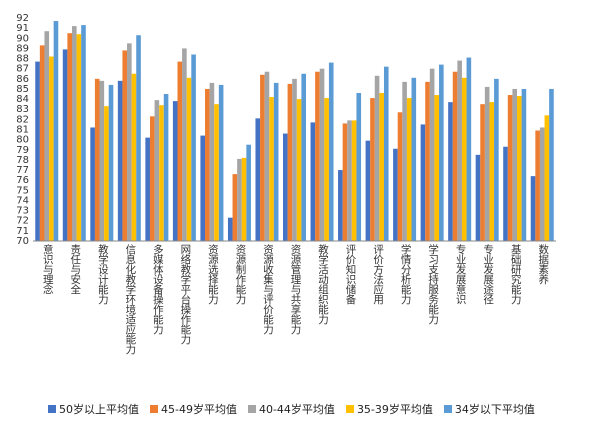 The image size is (600, 428). What do you see at coordinates (516, 274) in the screenshot?
I see `x-tick-label: 基础研究能力` at bounding box center [516, 274].